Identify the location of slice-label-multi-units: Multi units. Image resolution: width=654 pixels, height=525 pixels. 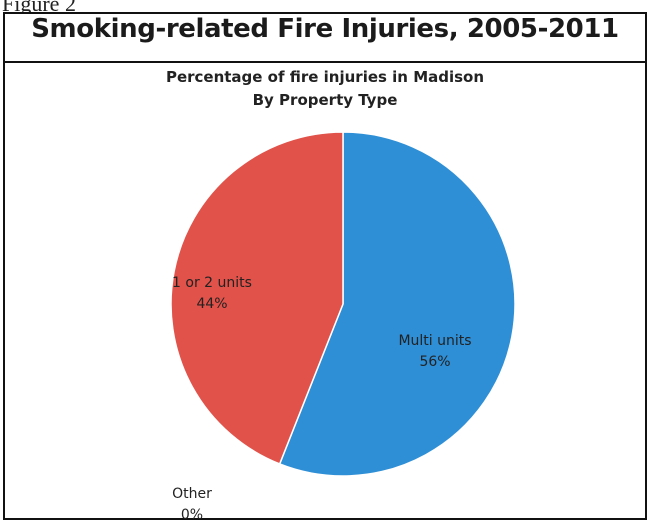
(434, 341).